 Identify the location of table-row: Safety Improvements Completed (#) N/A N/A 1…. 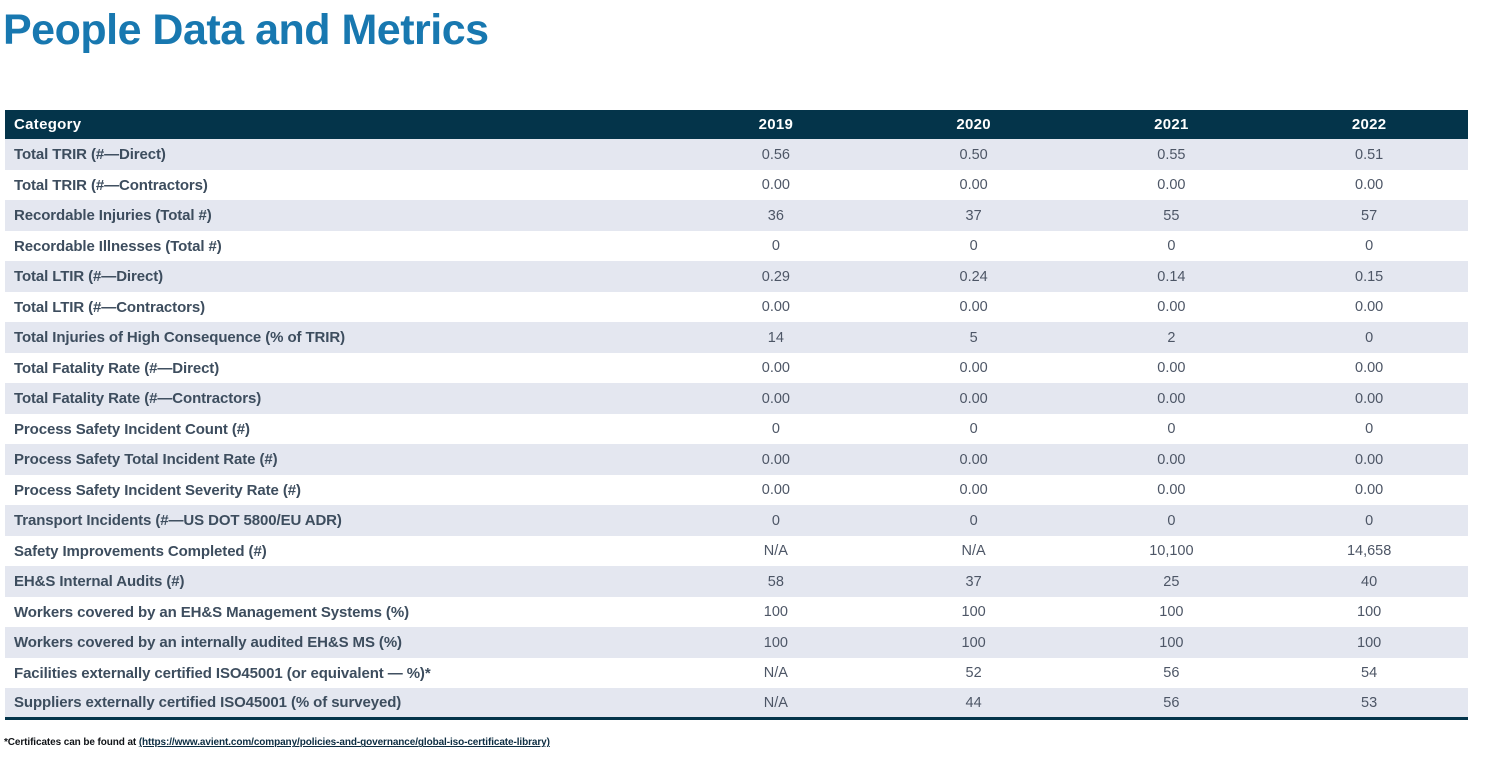
(736, 551).